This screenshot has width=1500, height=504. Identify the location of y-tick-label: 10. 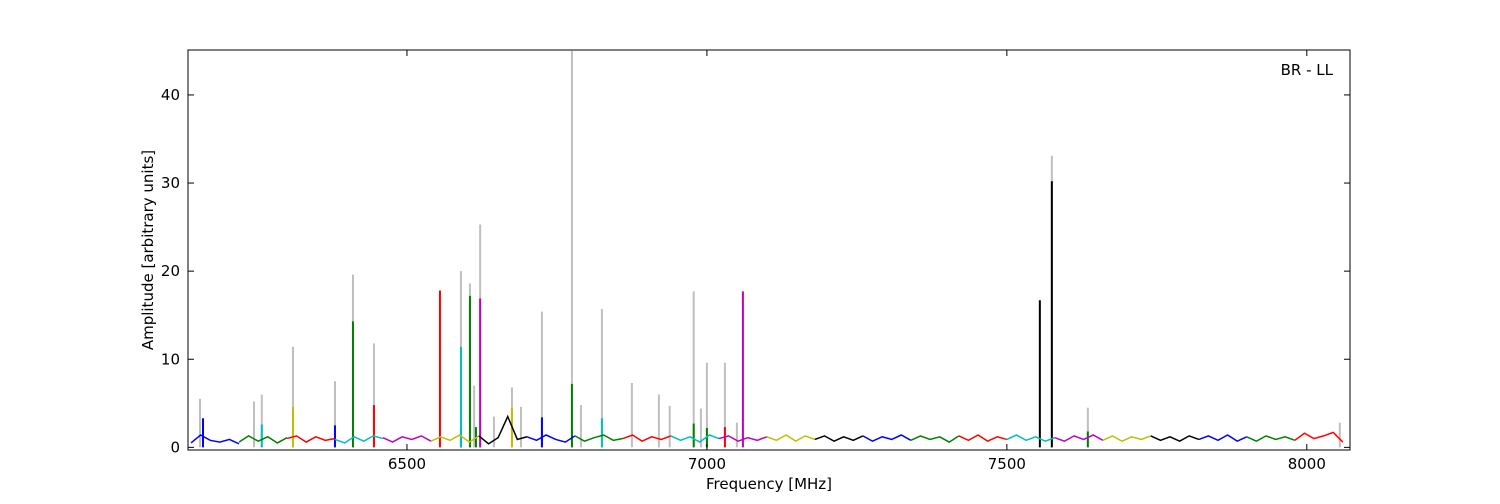
(170, 359).